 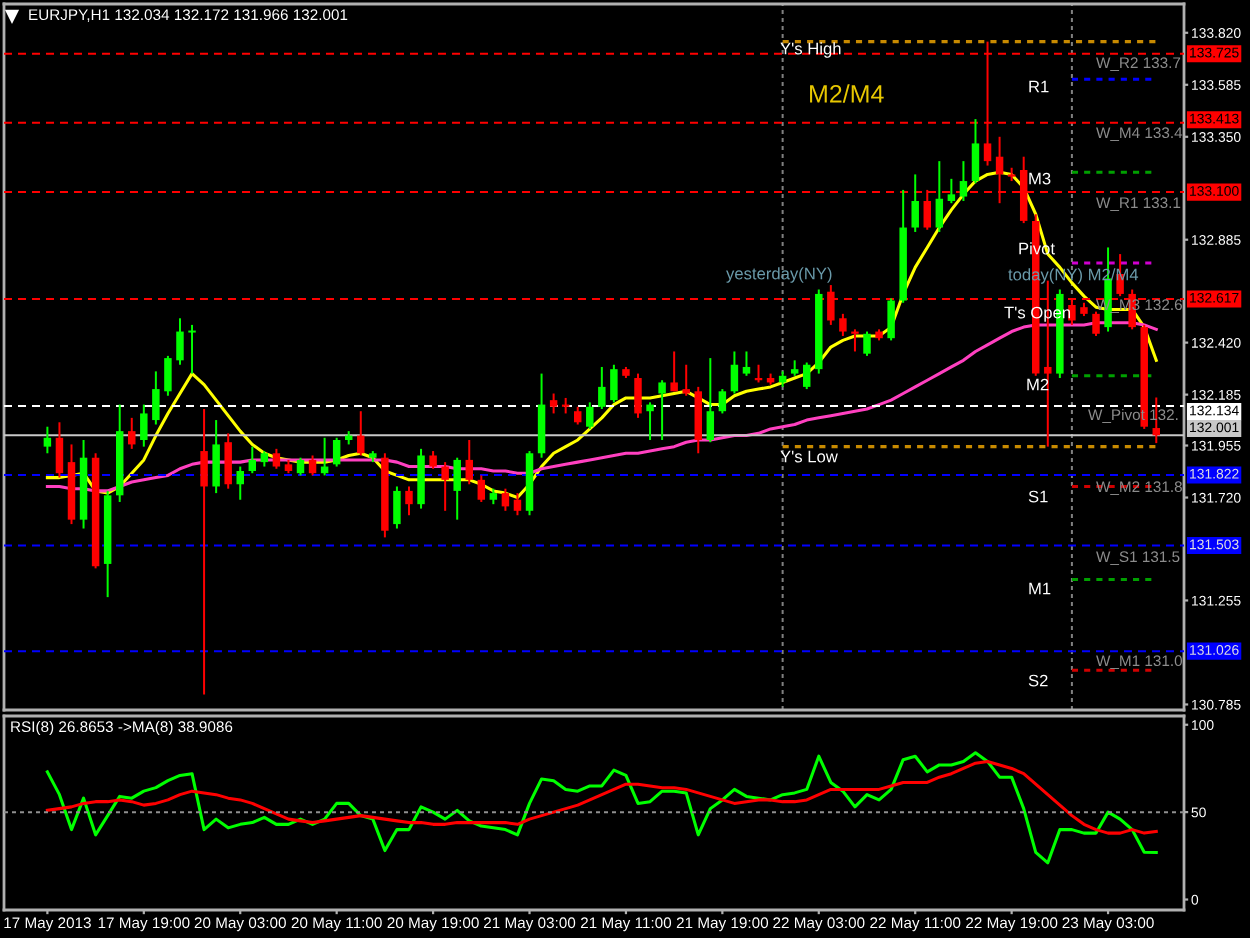 What do you see at coordinates (1039, 86) in the screenshot?
I see `annotation: R1` at bounding box center [1039, 86].